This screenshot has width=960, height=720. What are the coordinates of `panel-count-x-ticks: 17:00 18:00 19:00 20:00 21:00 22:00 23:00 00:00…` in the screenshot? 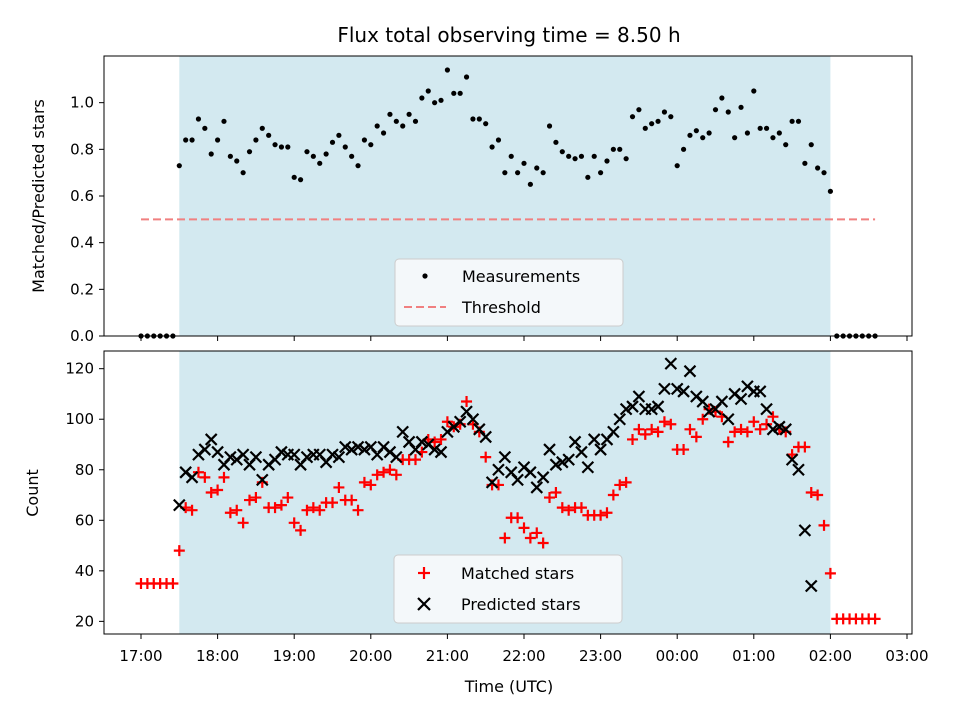 It's located at (524, 649).